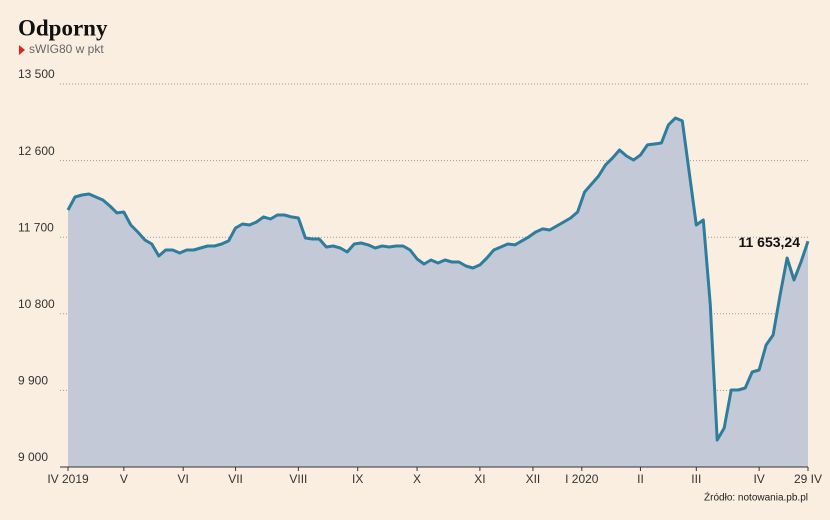 The width and height of the screenshot is (830, 520). What do you see at coordinates (808, 479) in the screenshot?
I see `x-tick-label: 29 IV` at bounding box center [808, 479].